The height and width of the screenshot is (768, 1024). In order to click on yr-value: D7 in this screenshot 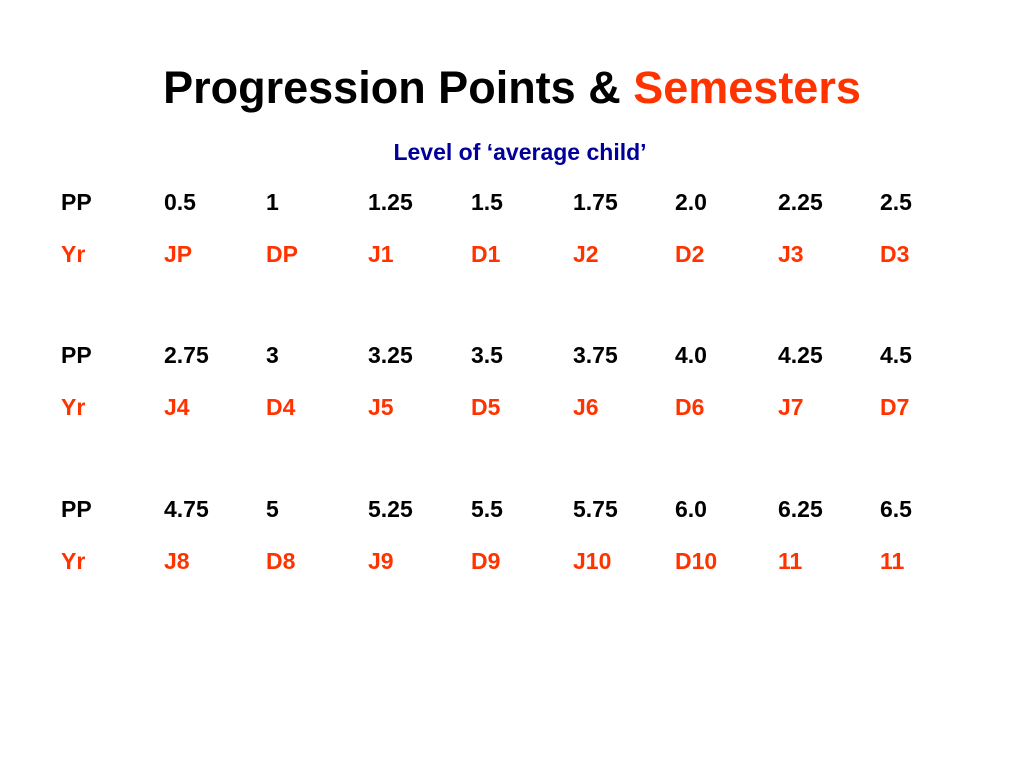, I will do `click(895, 407)`.